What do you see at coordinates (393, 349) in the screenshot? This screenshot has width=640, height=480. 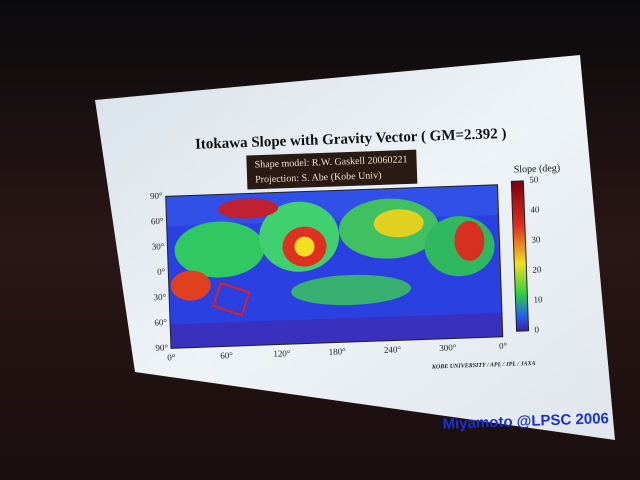 I see `map-x-label: 240°` at bounding box center [393, 349].